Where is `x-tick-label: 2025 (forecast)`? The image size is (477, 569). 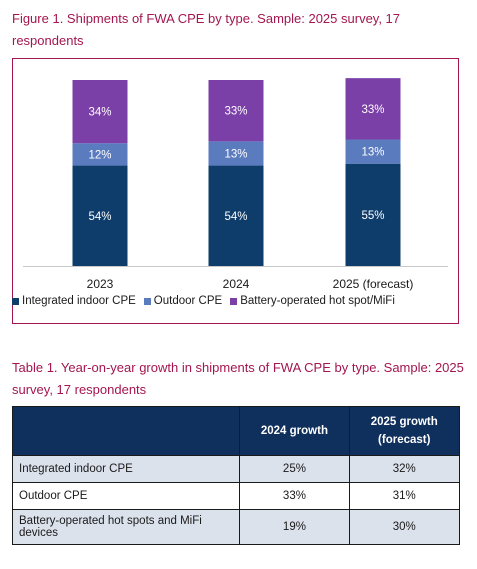 x-tick-label: 2025 (forecast) is located at coordinates (373, 284).